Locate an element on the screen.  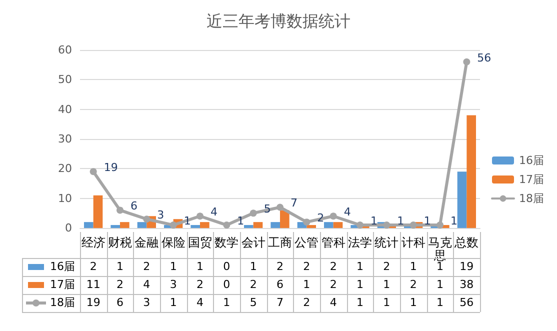
x-tick-label: 金融 is located at coordinates (146, 243).